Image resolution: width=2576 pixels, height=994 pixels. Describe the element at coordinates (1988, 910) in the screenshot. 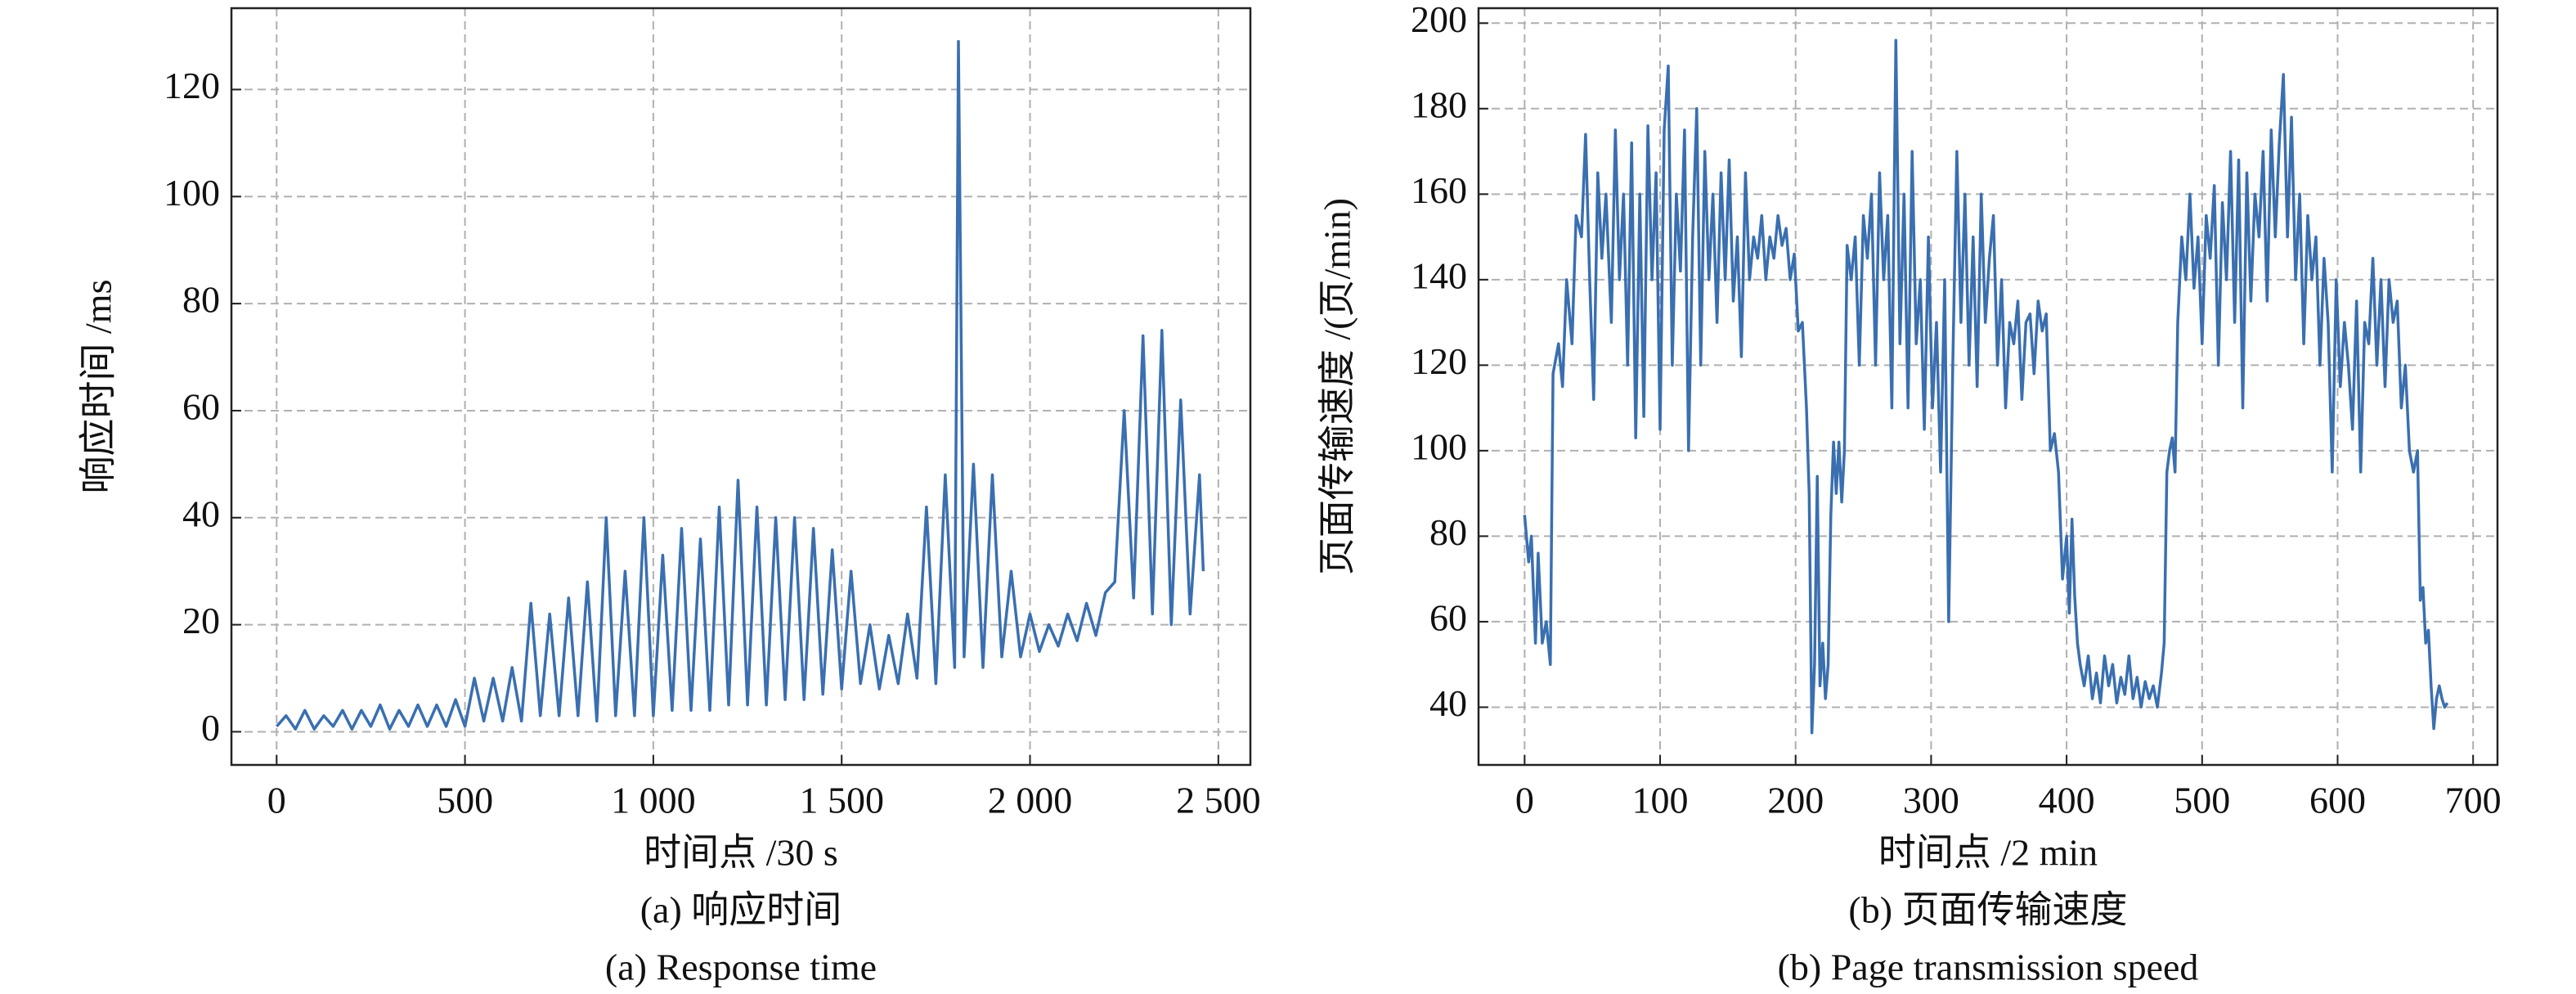

I see `caption: (b) 页面传输速度` at that location.